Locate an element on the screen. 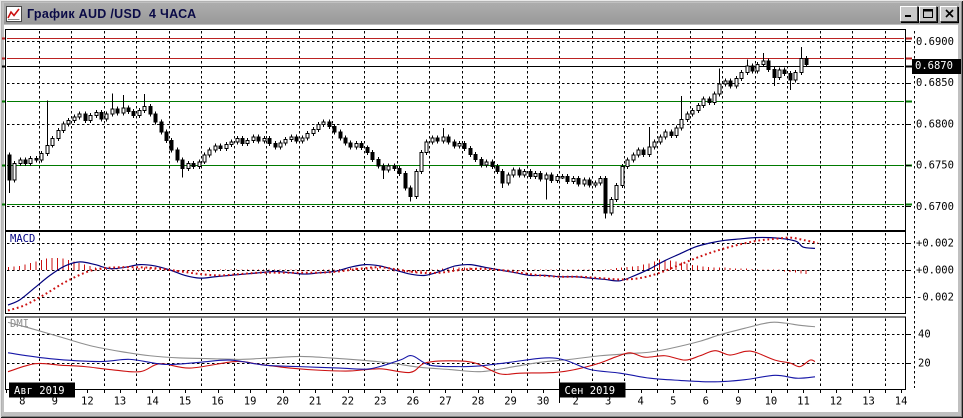  minimize-button is located at coordinates (909, 13).